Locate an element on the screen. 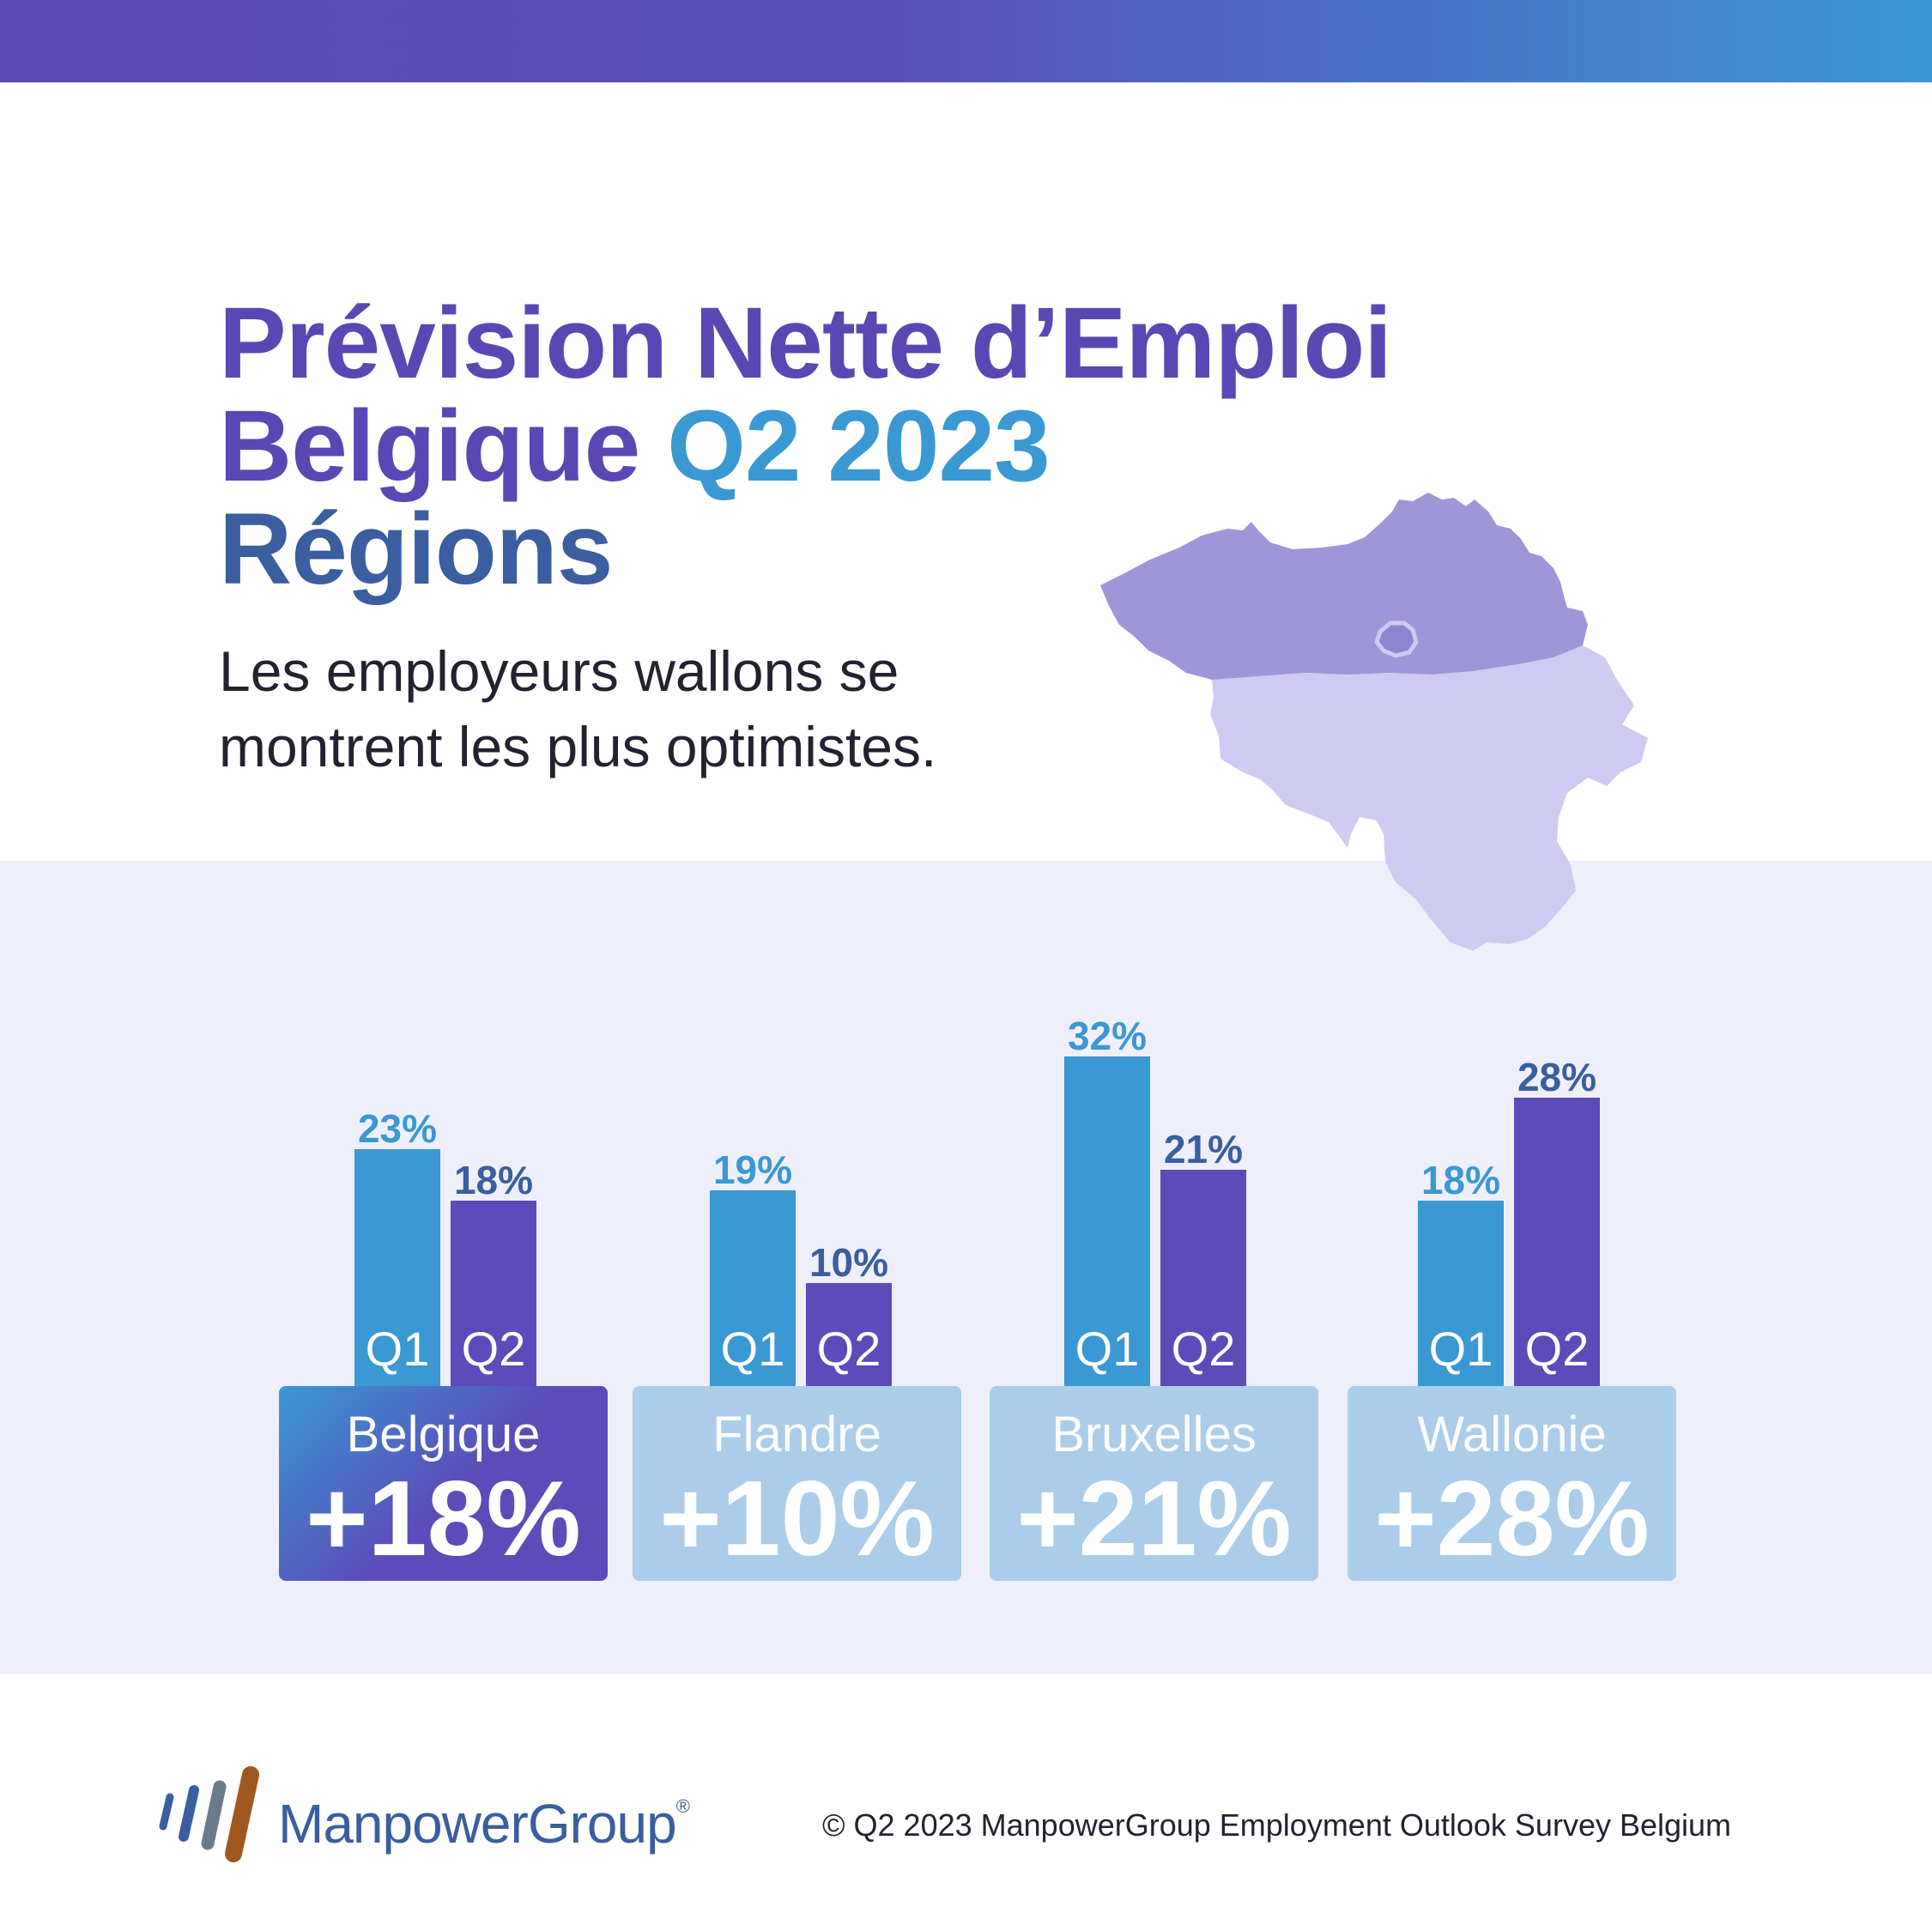  belgium-map-icon is located at coordinates (1374, 722).